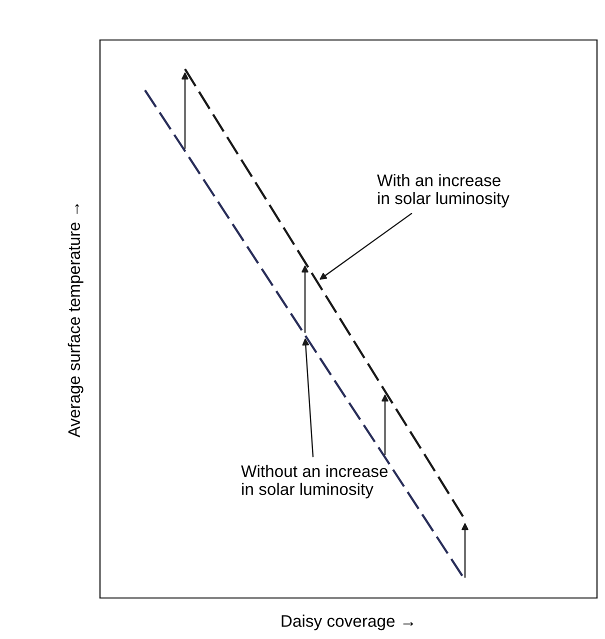 The width and height of the screenshot is (605, 639). Describe the element at coordinates (314, 481) in the screenshot. I see `annotation: Without an increase in solar luminosity` at that location.